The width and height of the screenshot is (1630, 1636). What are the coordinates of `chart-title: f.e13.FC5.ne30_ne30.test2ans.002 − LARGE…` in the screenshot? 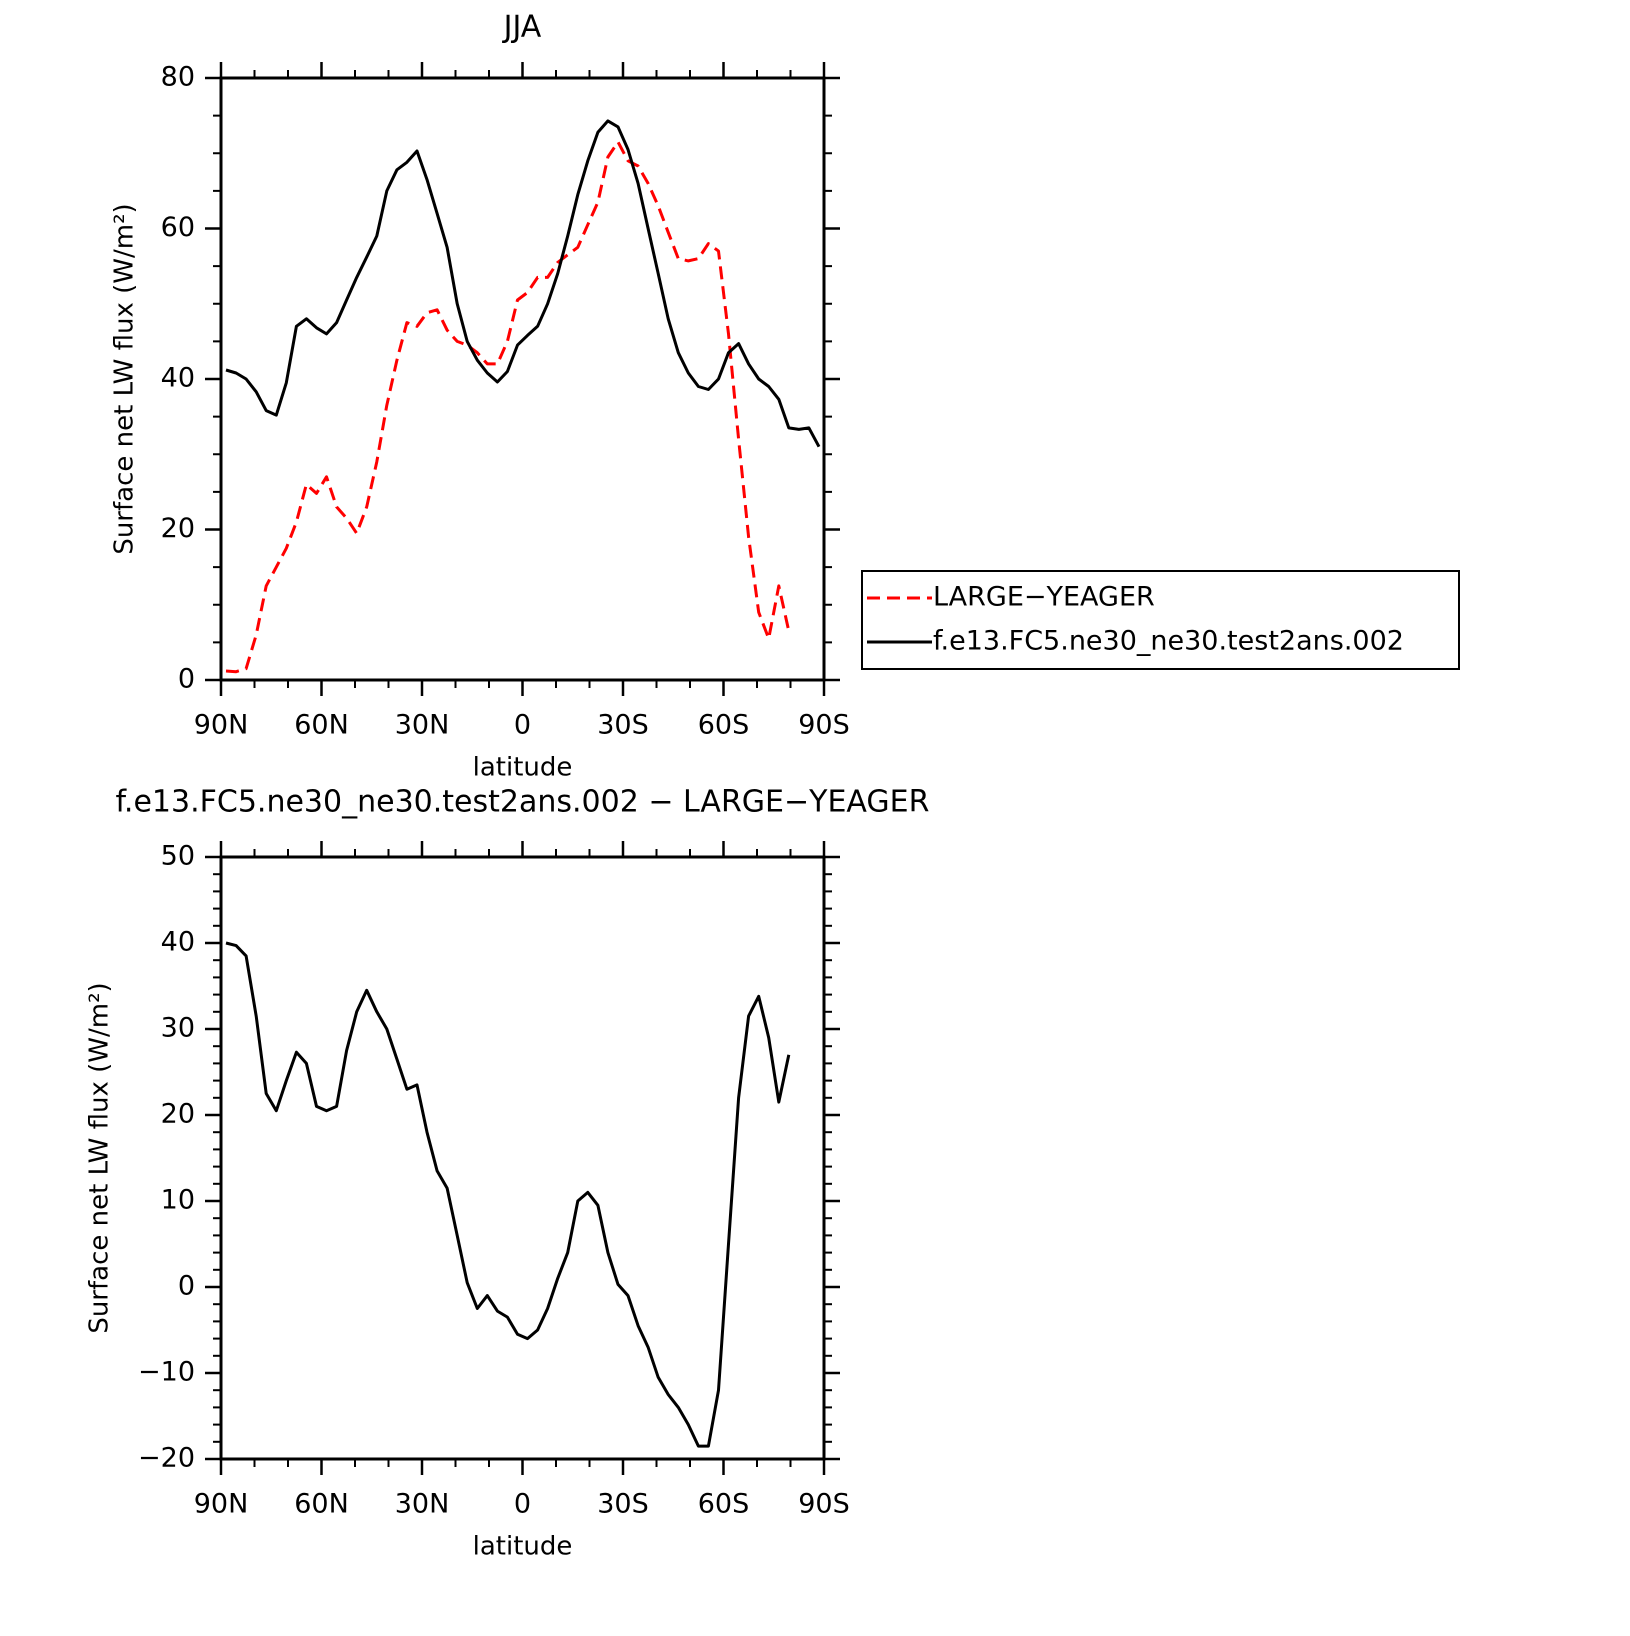 It's located at (523, 802).